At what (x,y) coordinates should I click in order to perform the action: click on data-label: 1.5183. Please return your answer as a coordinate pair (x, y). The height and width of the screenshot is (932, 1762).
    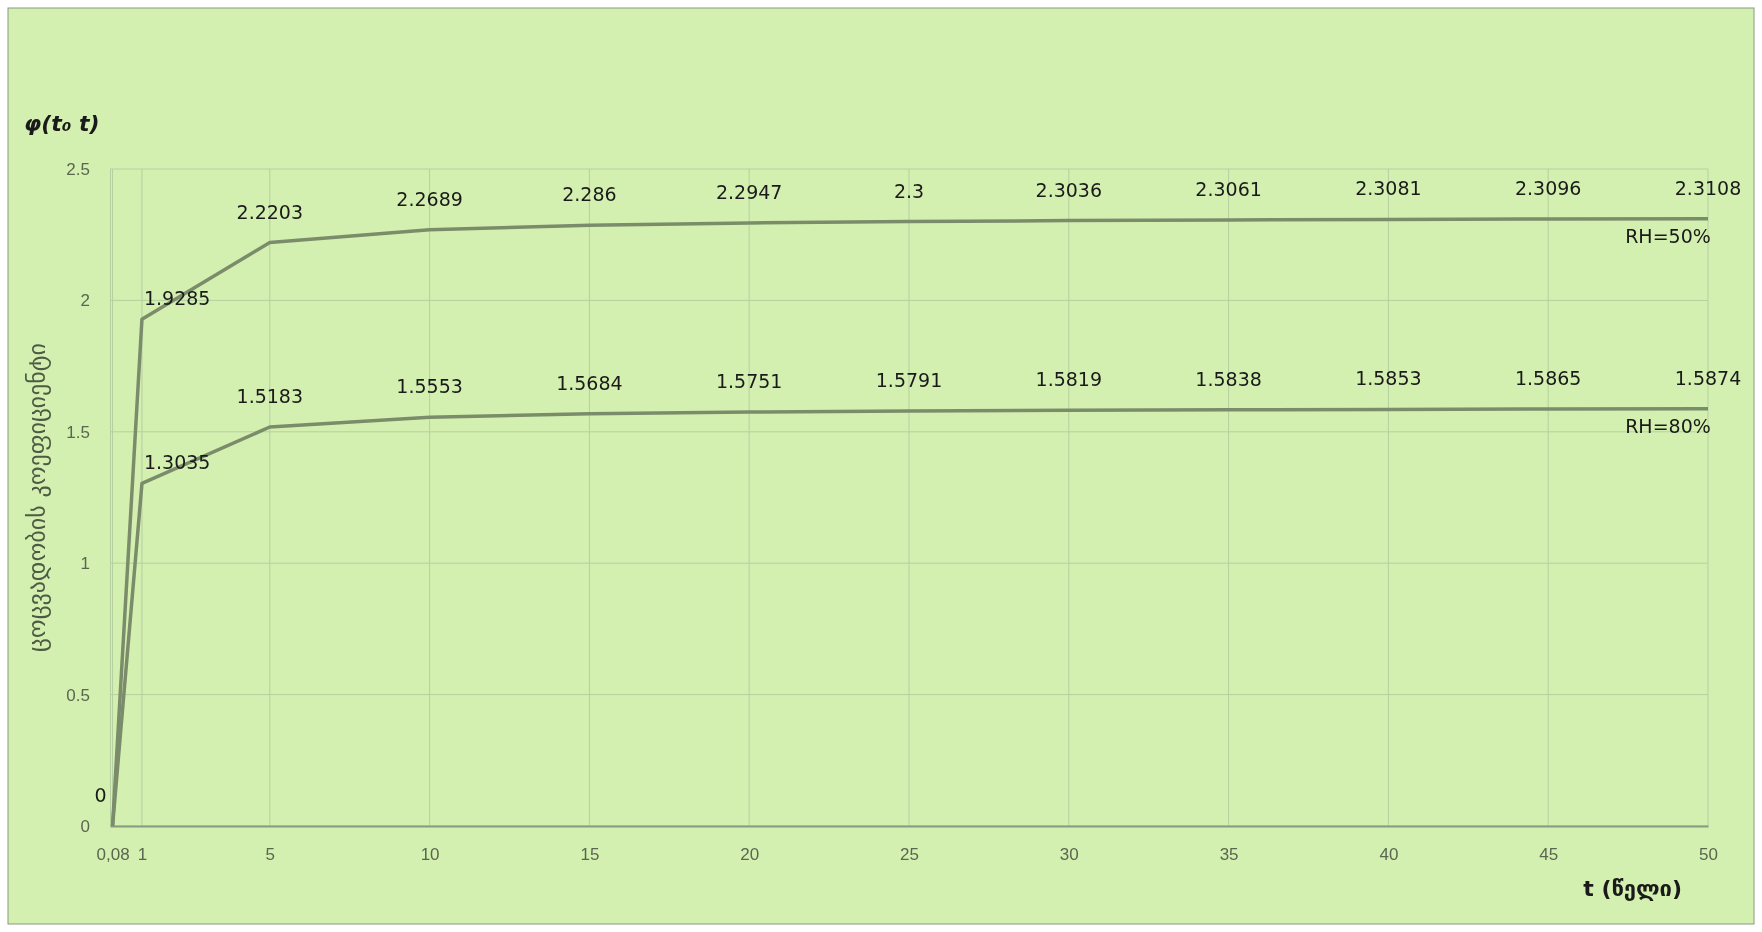
    Looking at the image, I should click on (270, 395).